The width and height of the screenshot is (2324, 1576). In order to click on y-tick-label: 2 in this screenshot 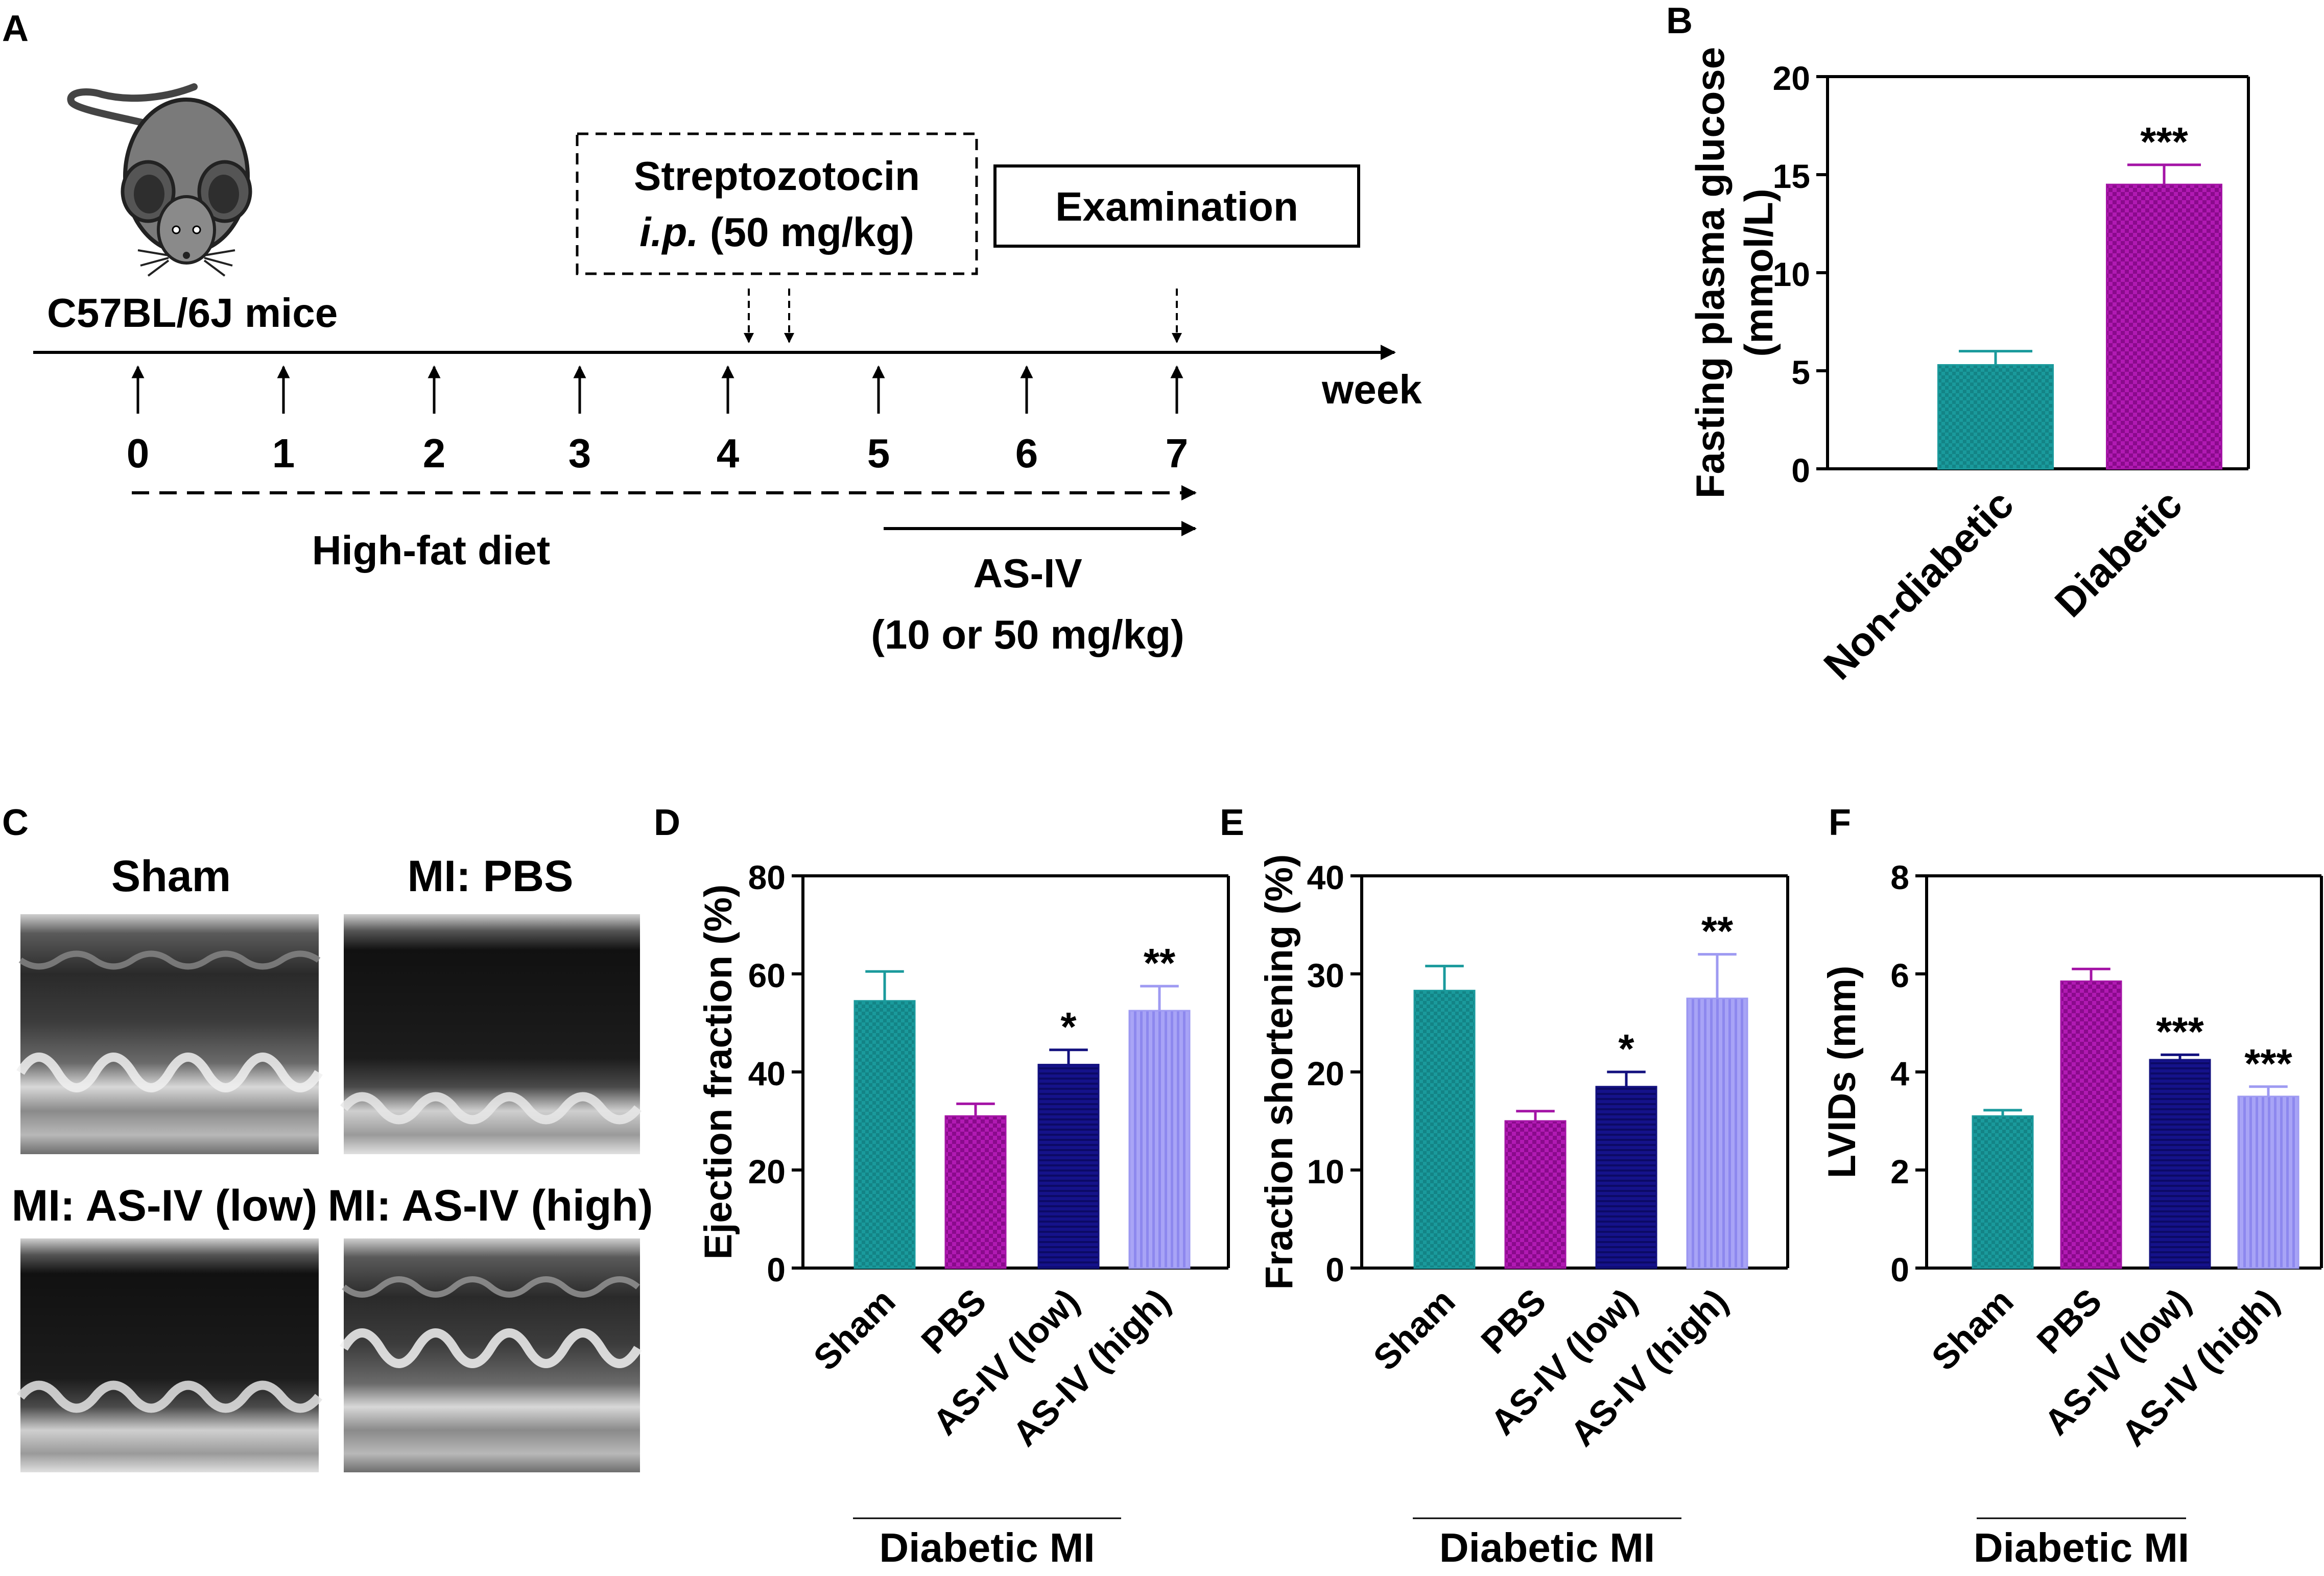, I will do `click(1899, 1171)`.